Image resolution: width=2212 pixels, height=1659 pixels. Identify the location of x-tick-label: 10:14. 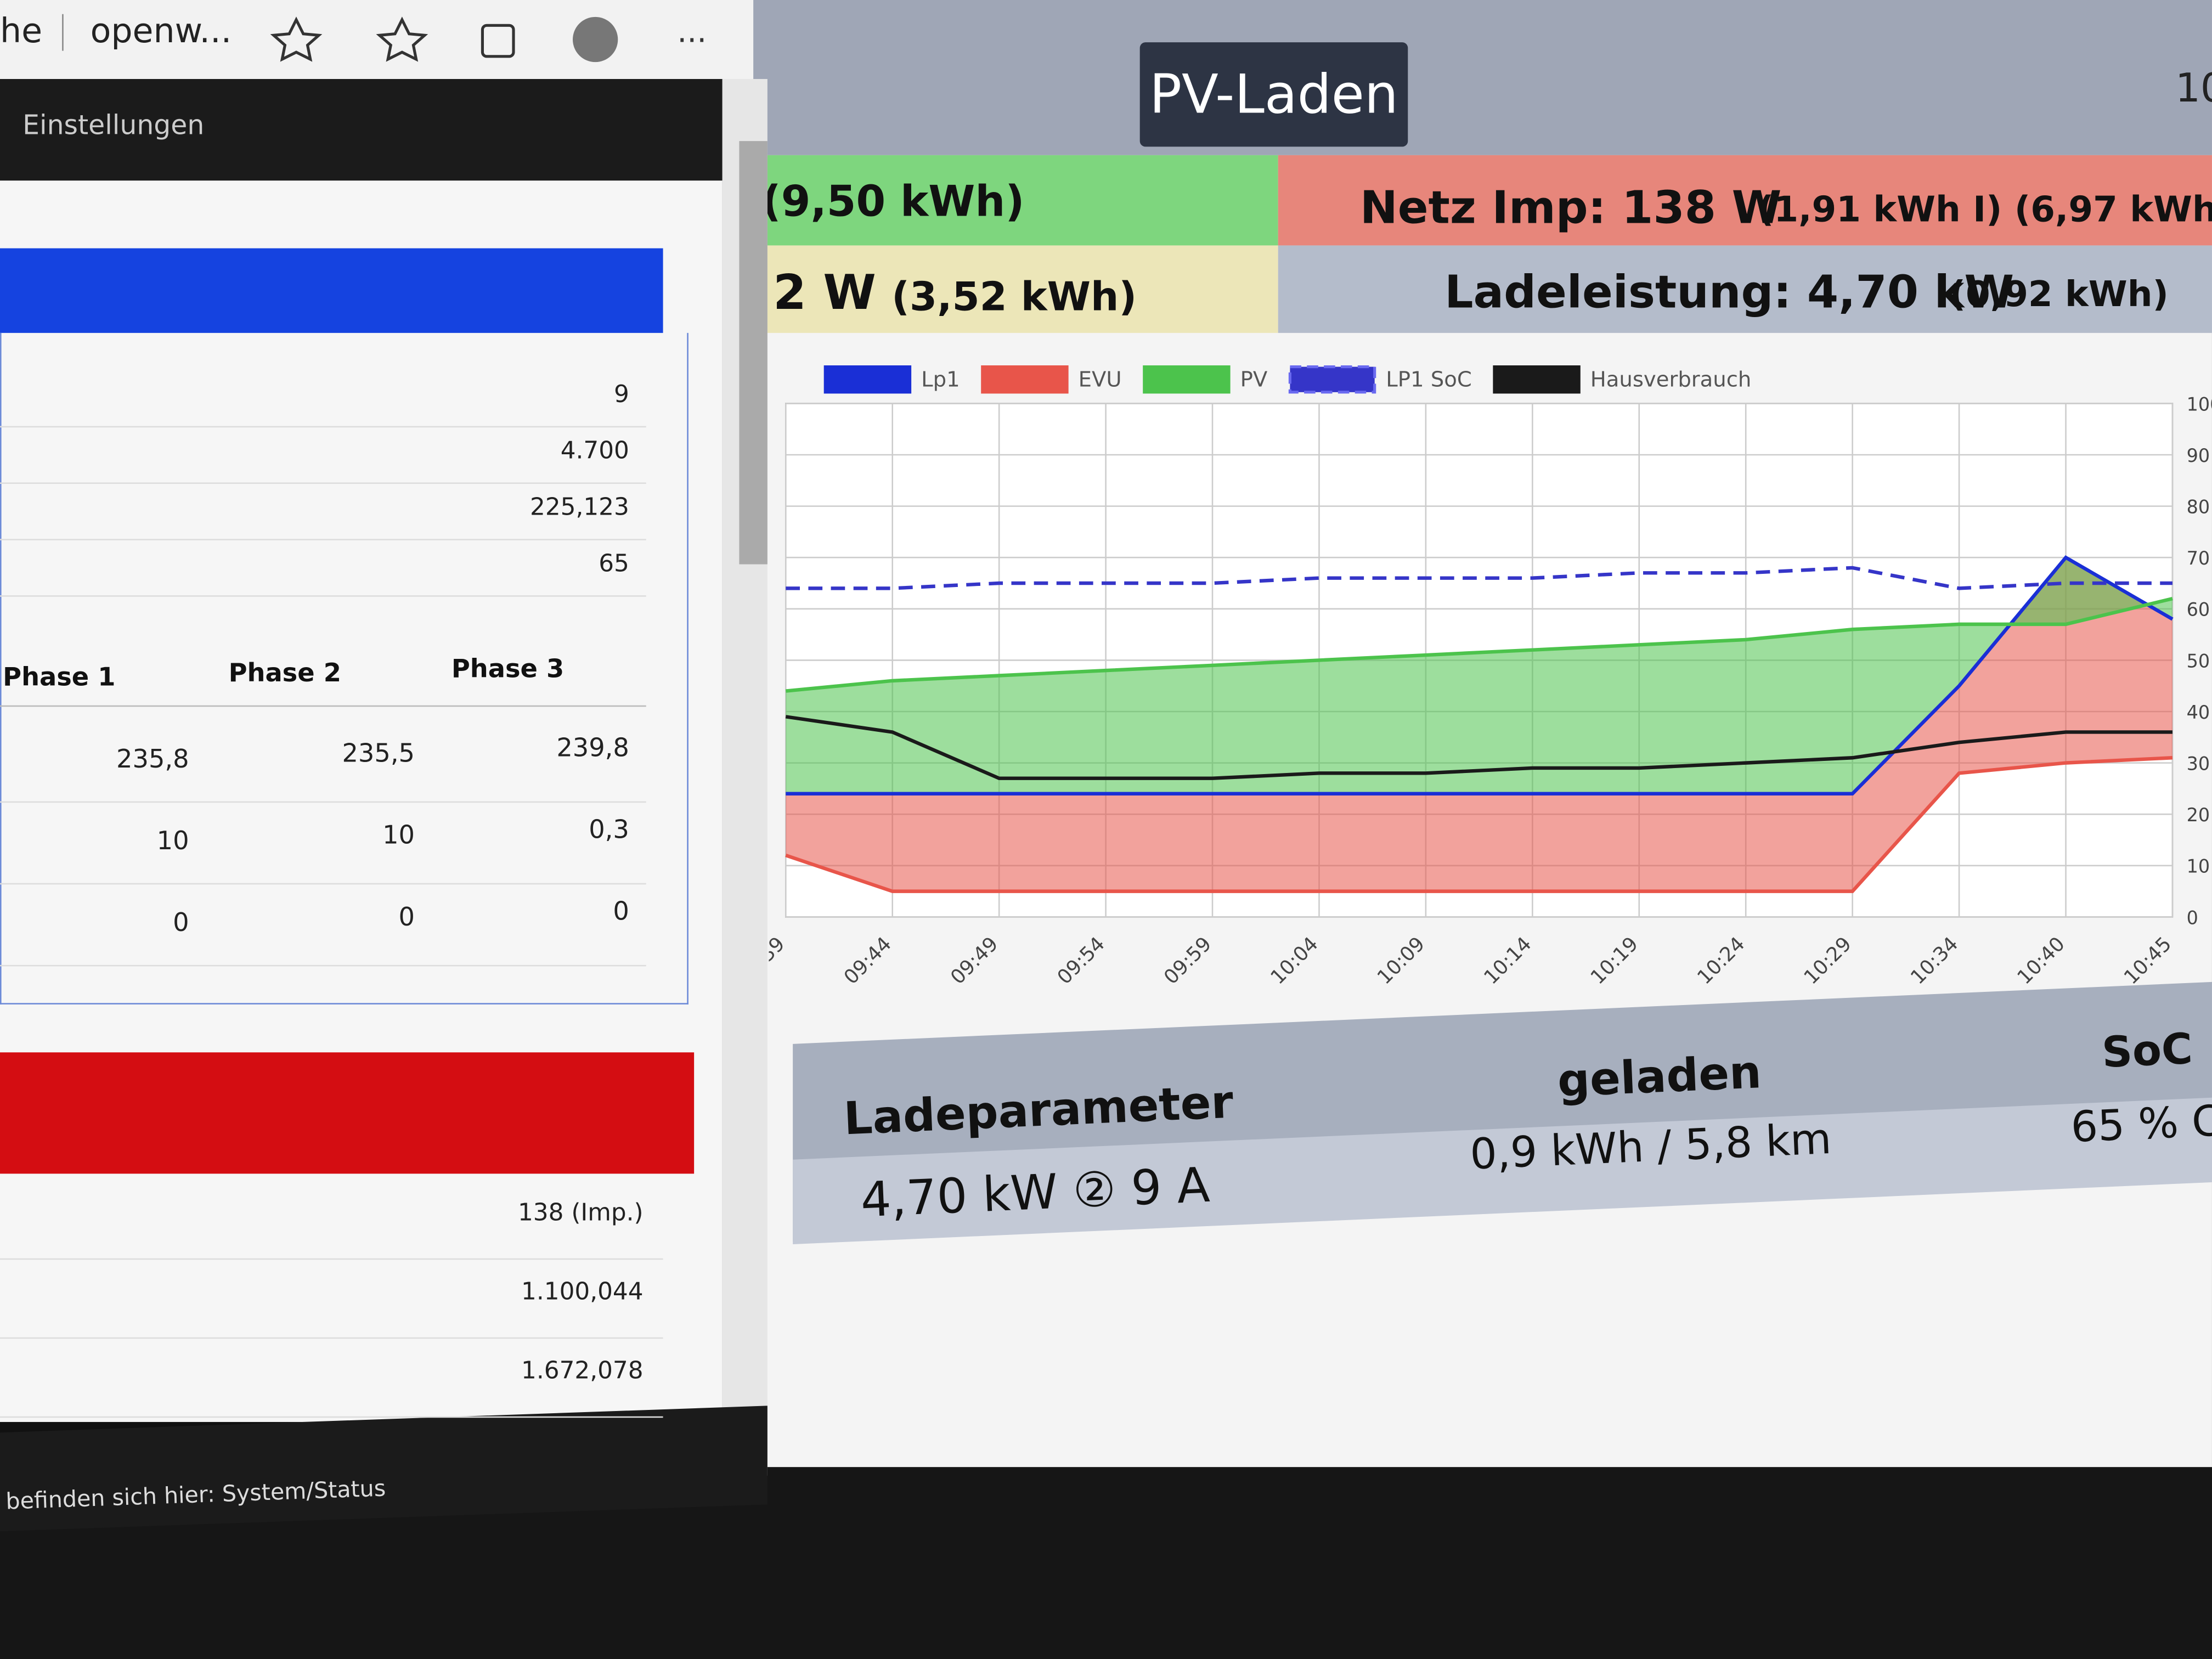
(1508, 961).